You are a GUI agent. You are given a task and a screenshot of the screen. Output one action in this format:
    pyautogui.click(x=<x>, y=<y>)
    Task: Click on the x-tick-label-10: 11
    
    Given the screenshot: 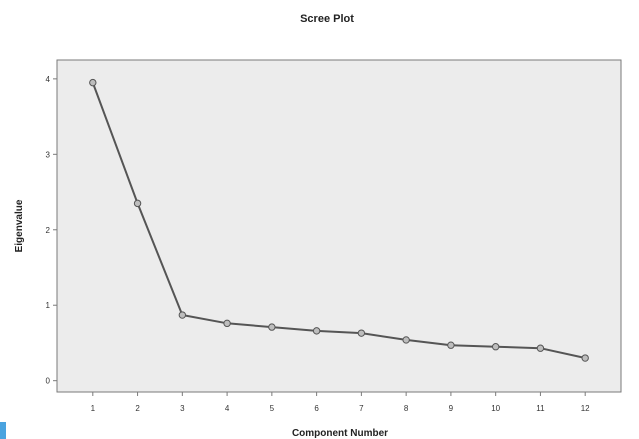 What is the action you would take?
    pyautogui.click(x=540, y=408)
    